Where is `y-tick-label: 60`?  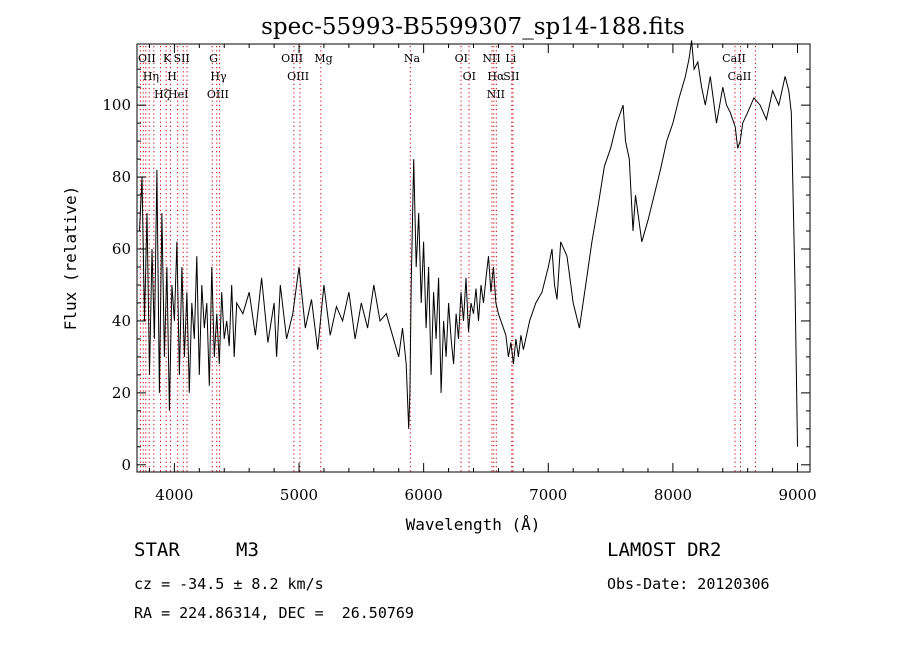 y-tick-label: 60 is located at coordinates (121, 249).